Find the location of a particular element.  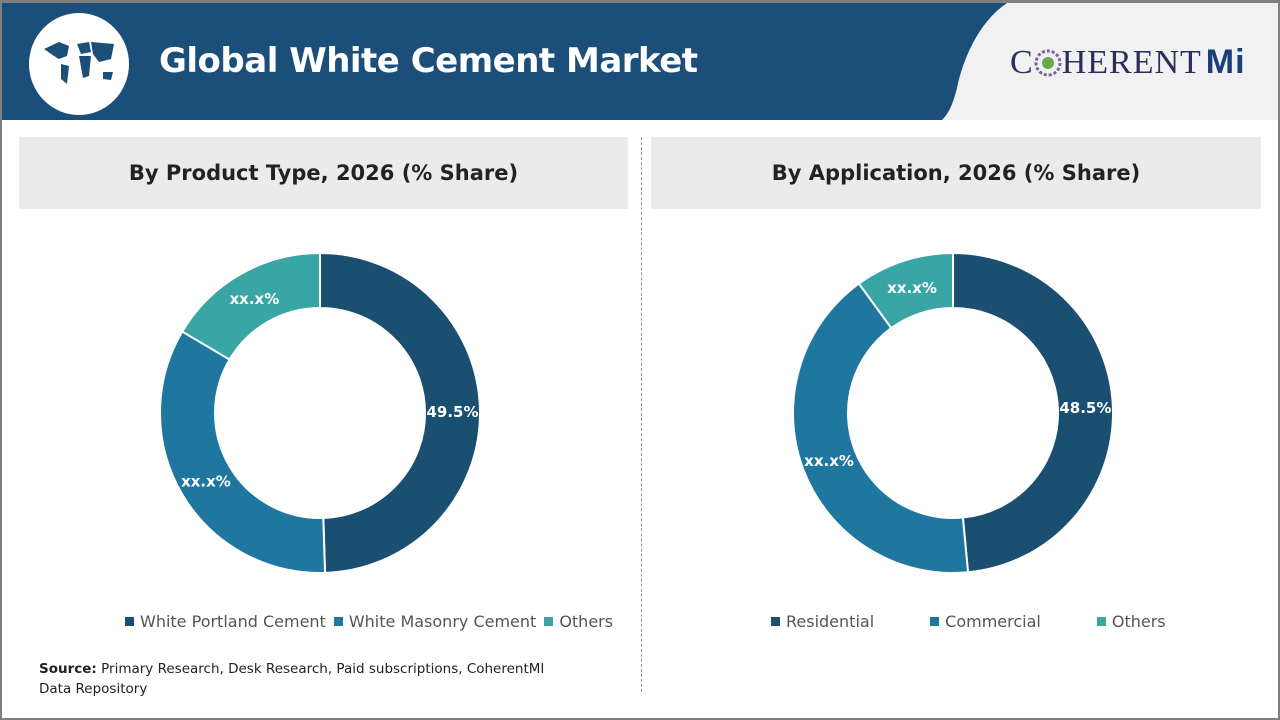

donut-slice-residential is located at coordinates (1033, 412).